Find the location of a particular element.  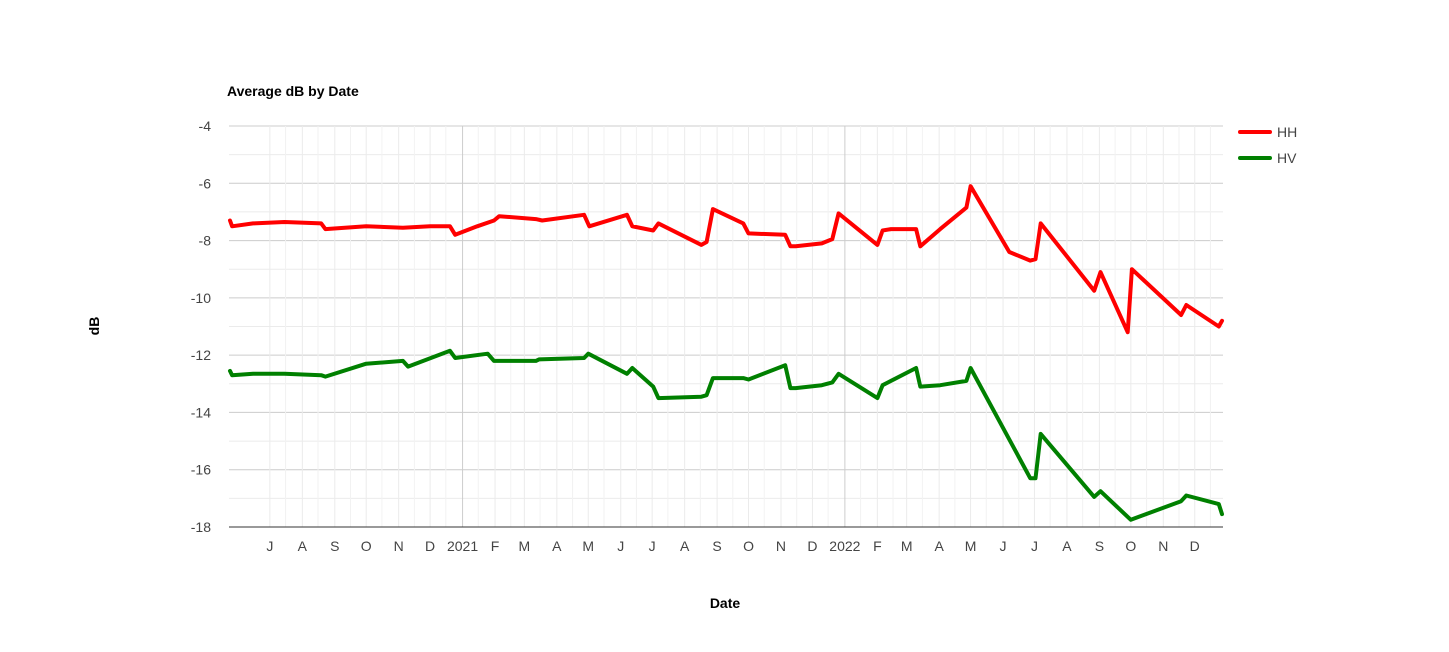

y-tick-label: -18 is located at coordinates (201, 527).